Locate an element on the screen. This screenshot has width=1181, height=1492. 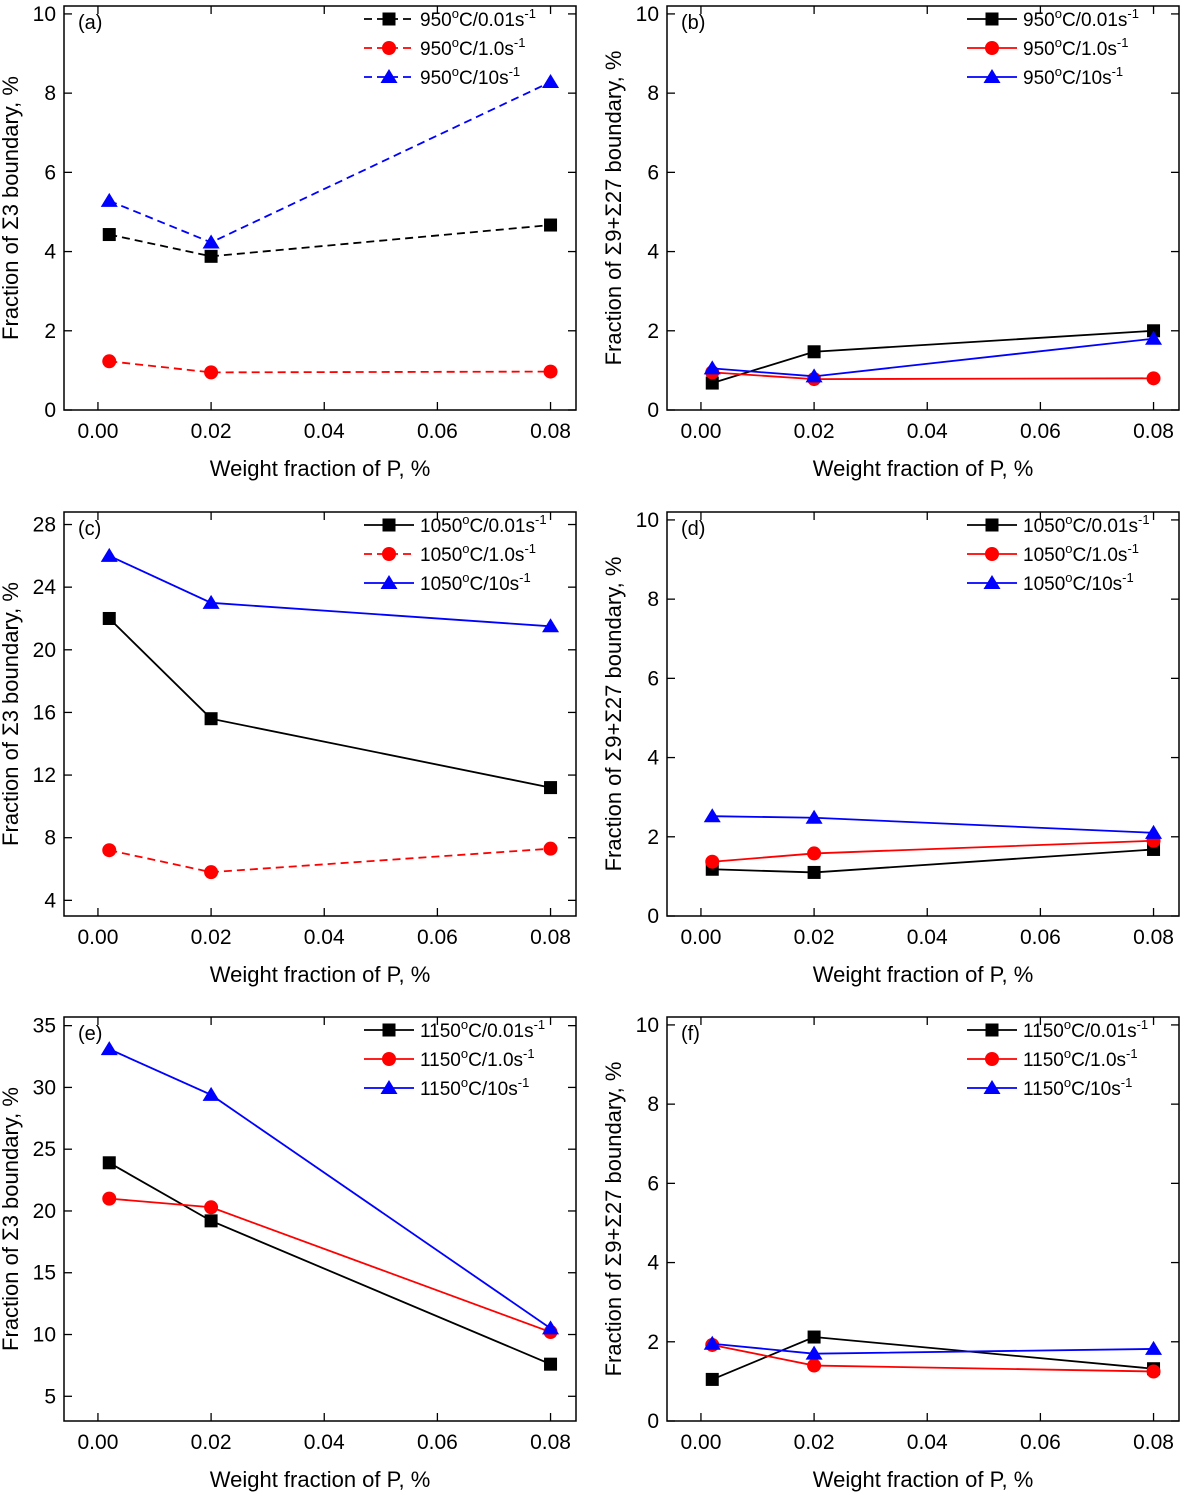
y-axis-title: Fraction of Σ3 boundary, % is located at coordinates (11, 714).